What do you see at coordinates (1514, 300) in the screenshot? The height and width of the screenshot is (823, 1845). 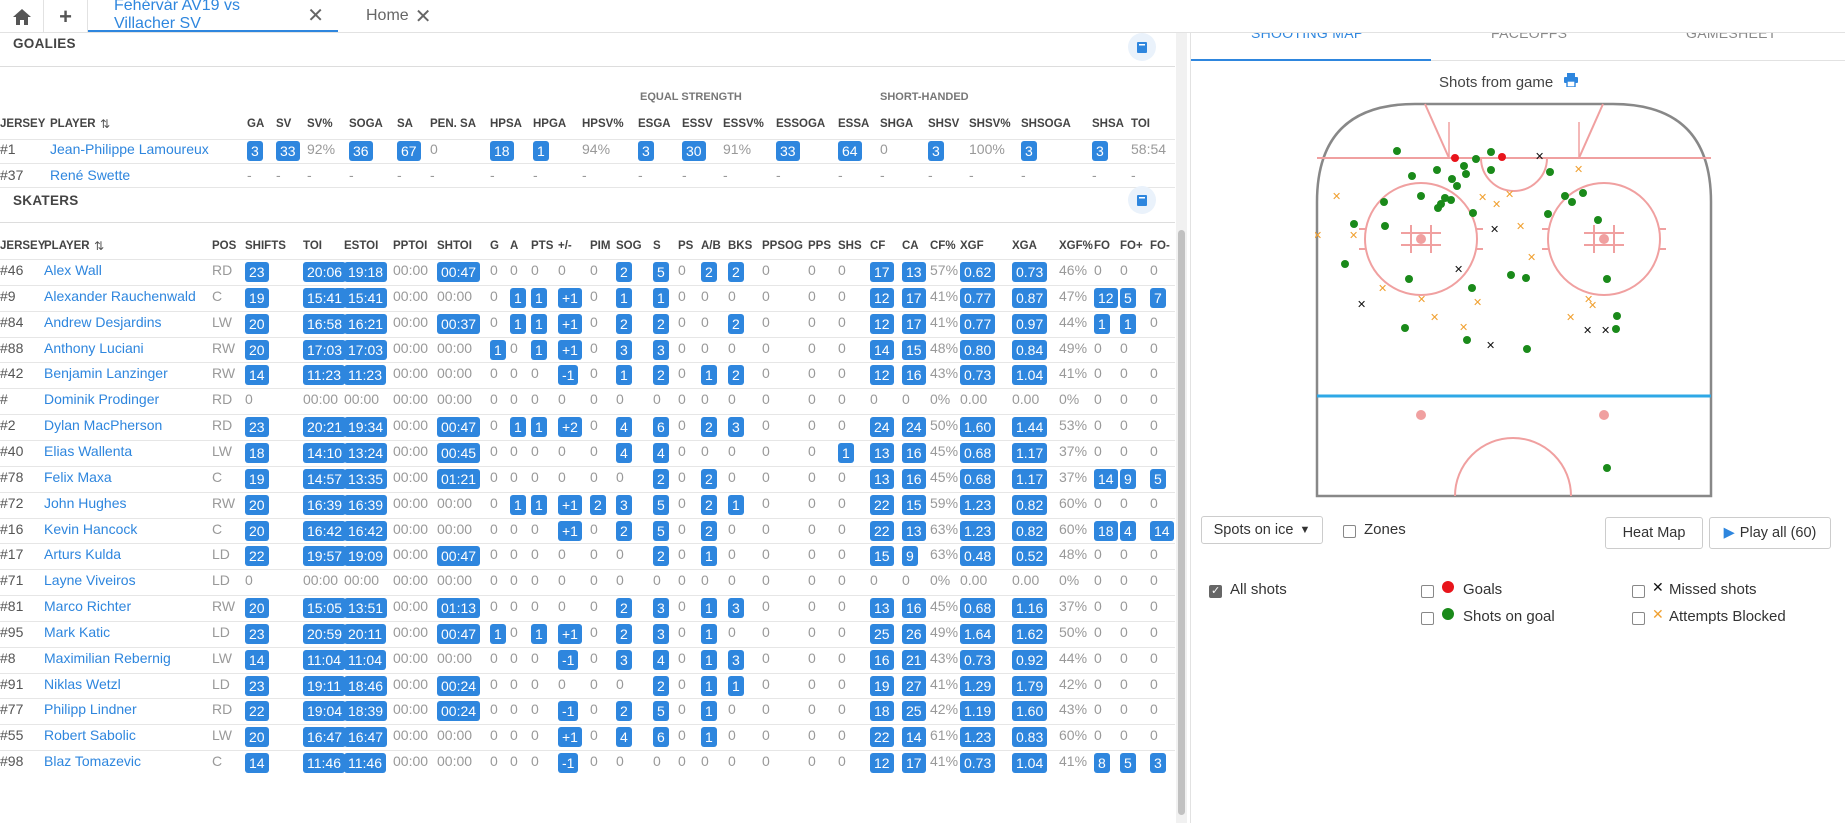 I see `rink-map: ✕✕✕✕✕✕ ✕✕✕✕✕✕✕✕ ✕✕✕✕ ✕✕✕✕✕✕` at bounding box center [1514, 300].